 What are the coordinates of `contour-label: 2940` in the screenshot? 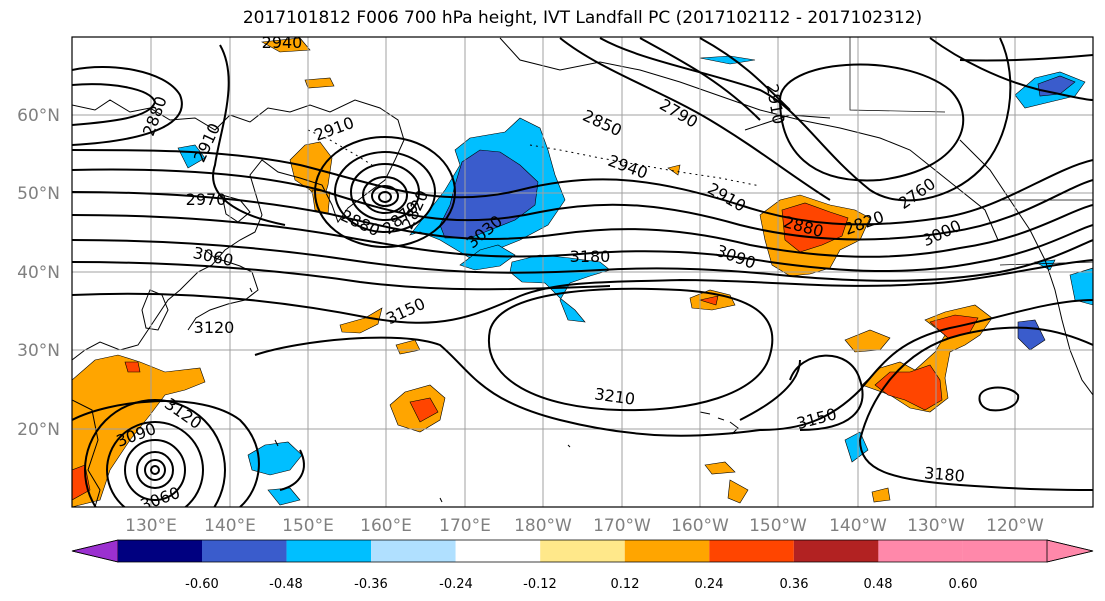 It's located at (282, 42).